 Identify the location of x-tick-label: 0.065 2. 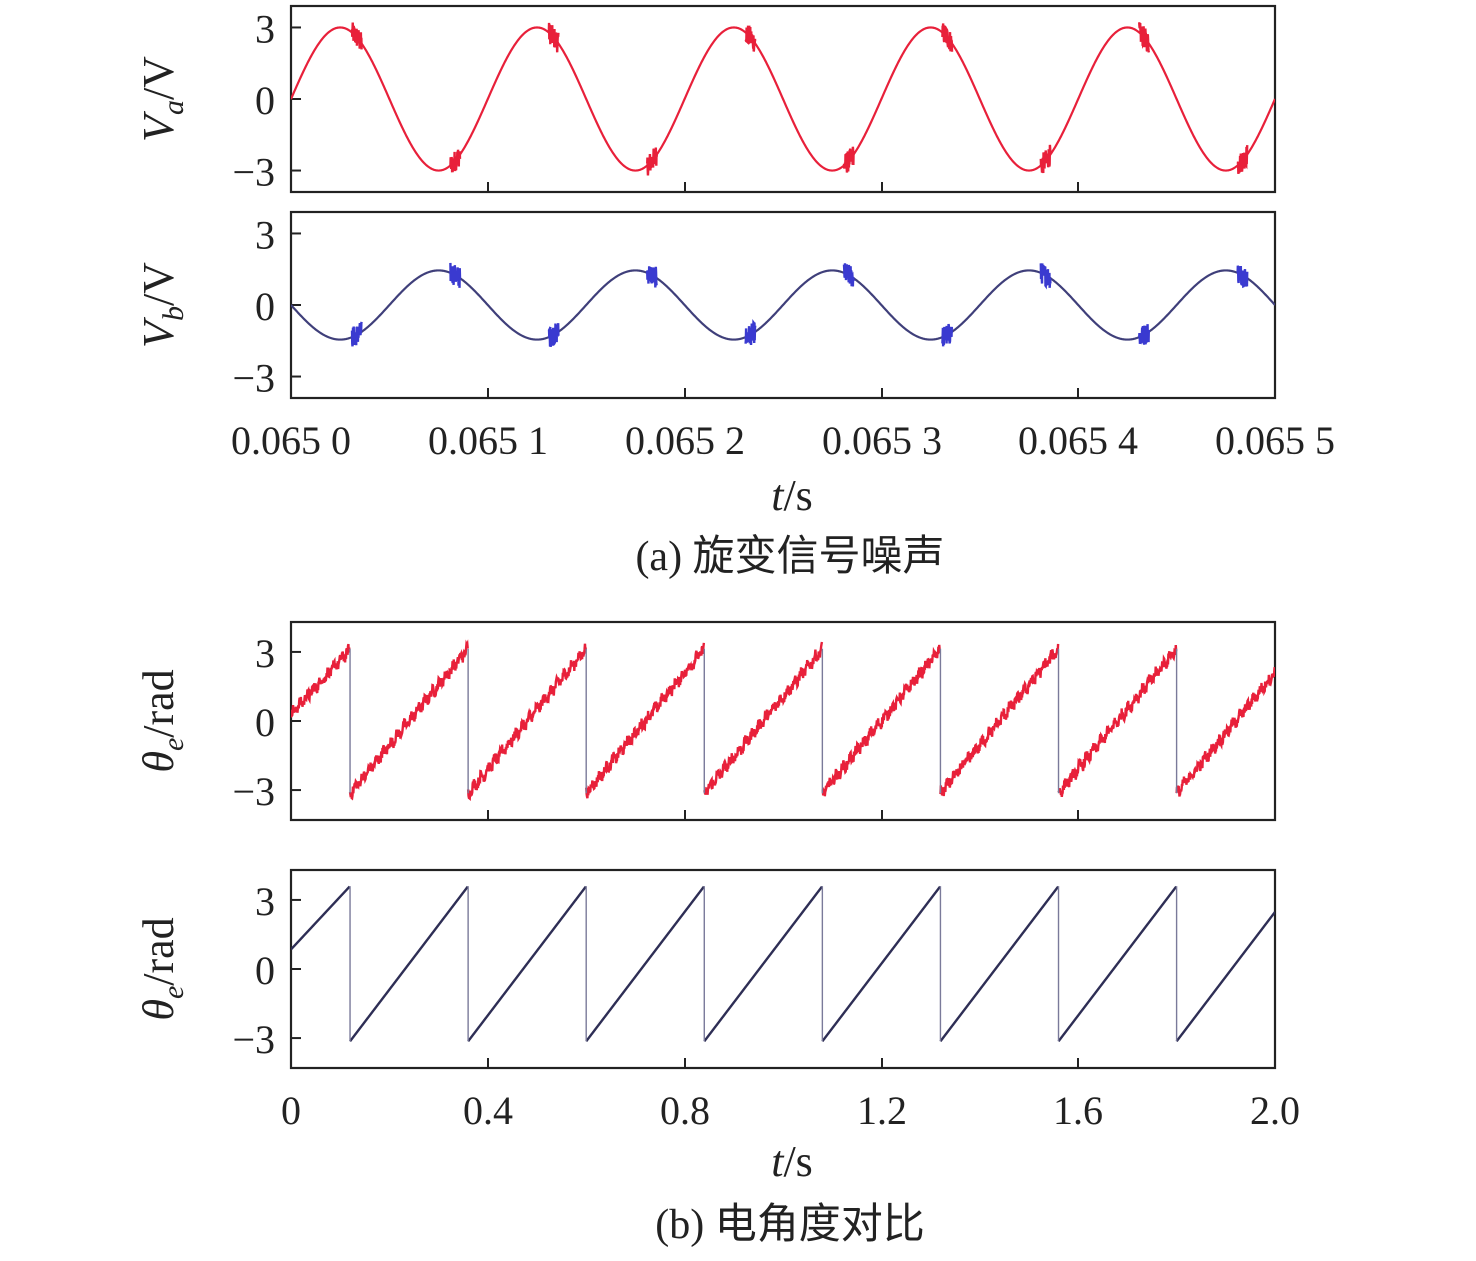
(685, 440).